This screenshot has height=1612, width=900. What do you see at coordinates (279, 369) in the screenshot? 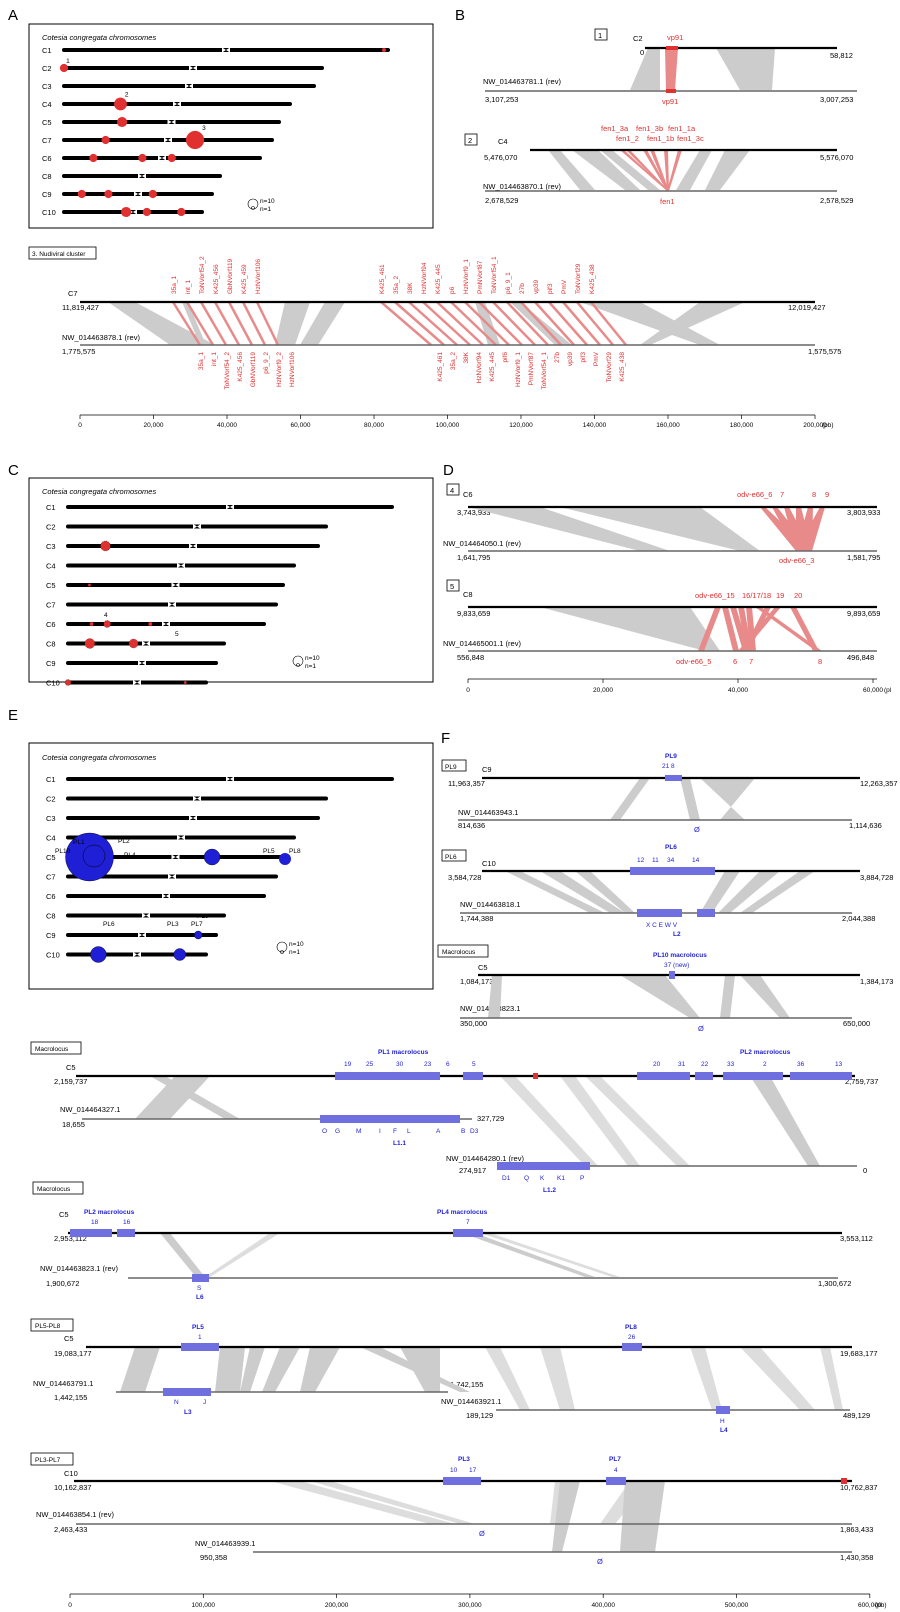
I see `nudivir-bottom-gene-6: HzNVorf9_2` at bounding box center [279, 369].